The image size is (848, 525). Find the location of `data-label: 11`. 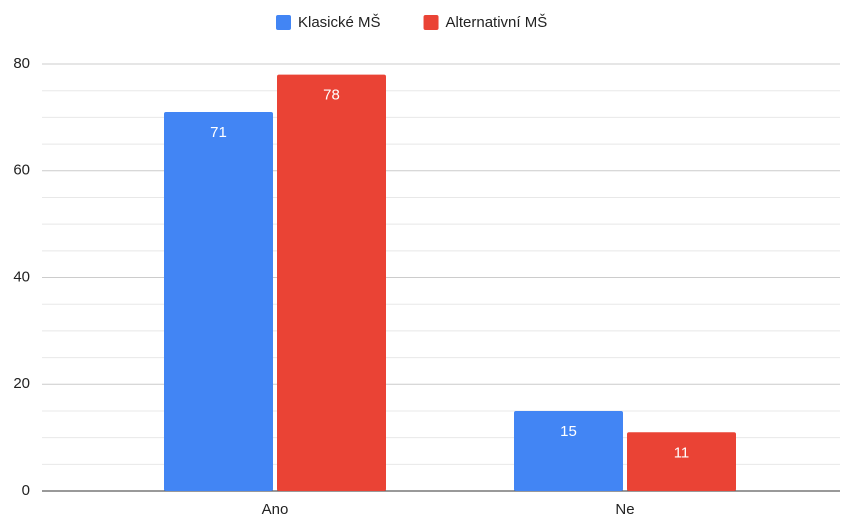

data-label: 11 is located at coordinates (682, 452).